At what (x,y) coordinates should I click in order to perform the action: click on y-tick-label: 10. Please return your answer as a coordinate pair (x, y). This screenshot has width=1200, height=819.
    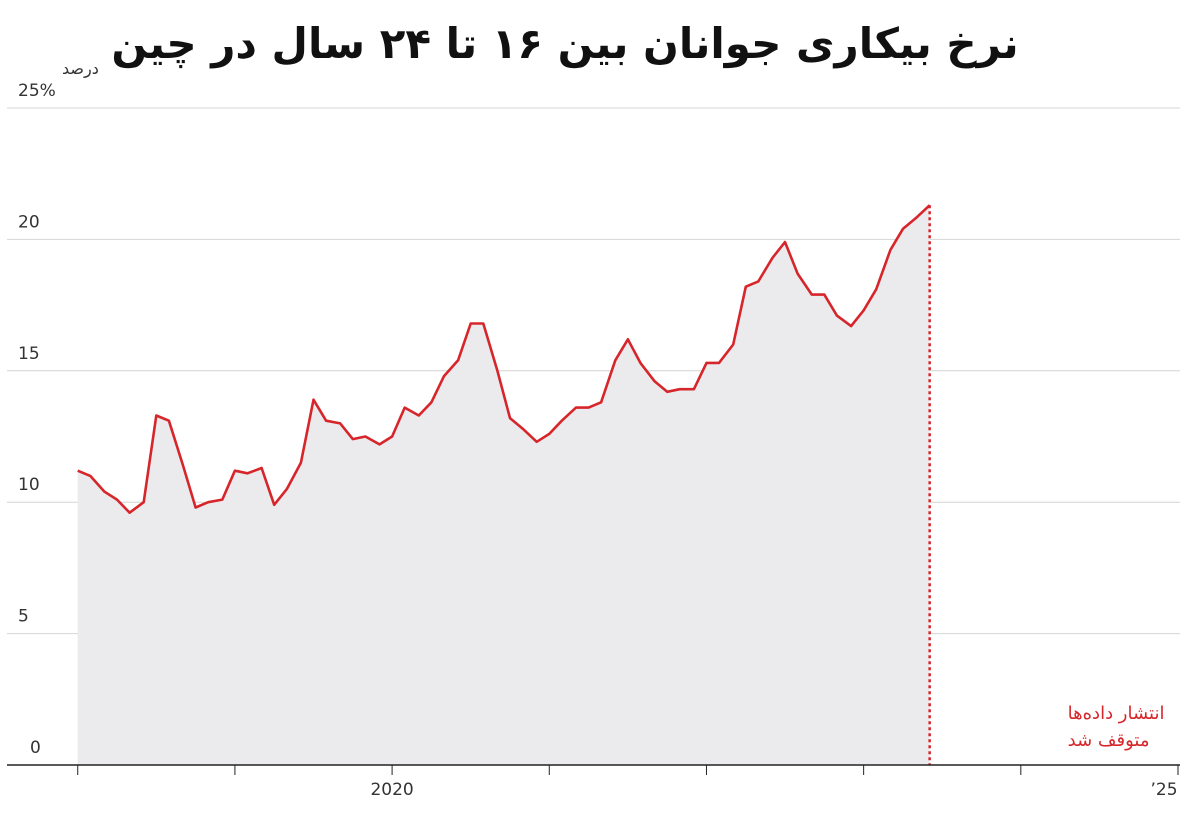
    Looking at the image, I should click on (29, 485).